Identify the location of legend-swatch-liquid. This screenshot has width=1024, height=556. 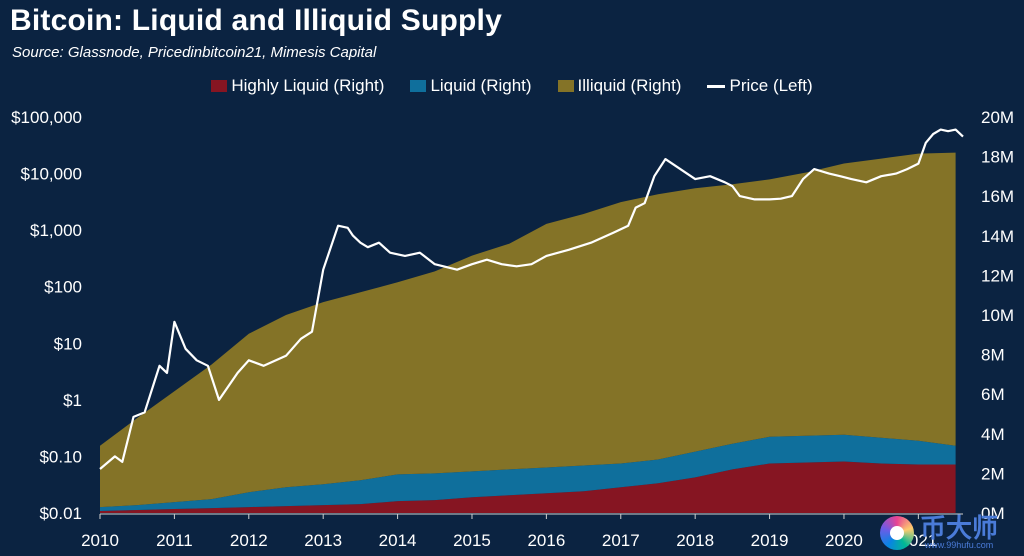
(418, 86).